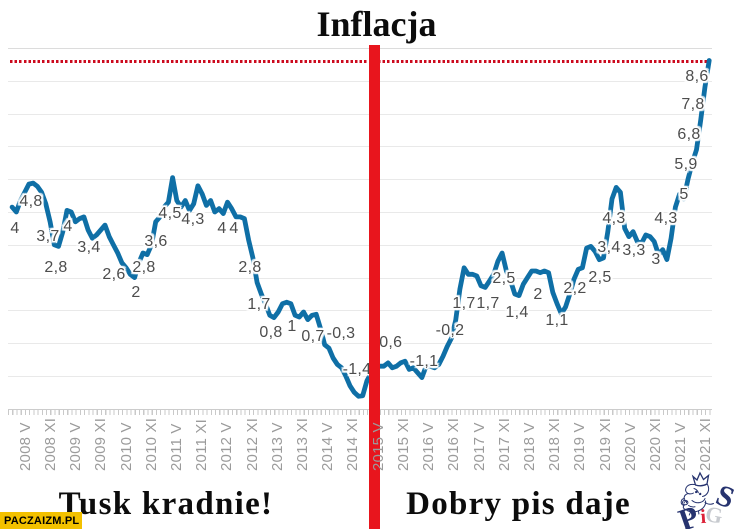 This screenshot has width=735, height=529. What do you see at coordinates (704, 517) in the screenshot?
I see `svg-text: i` at bounding box center [704, 517].